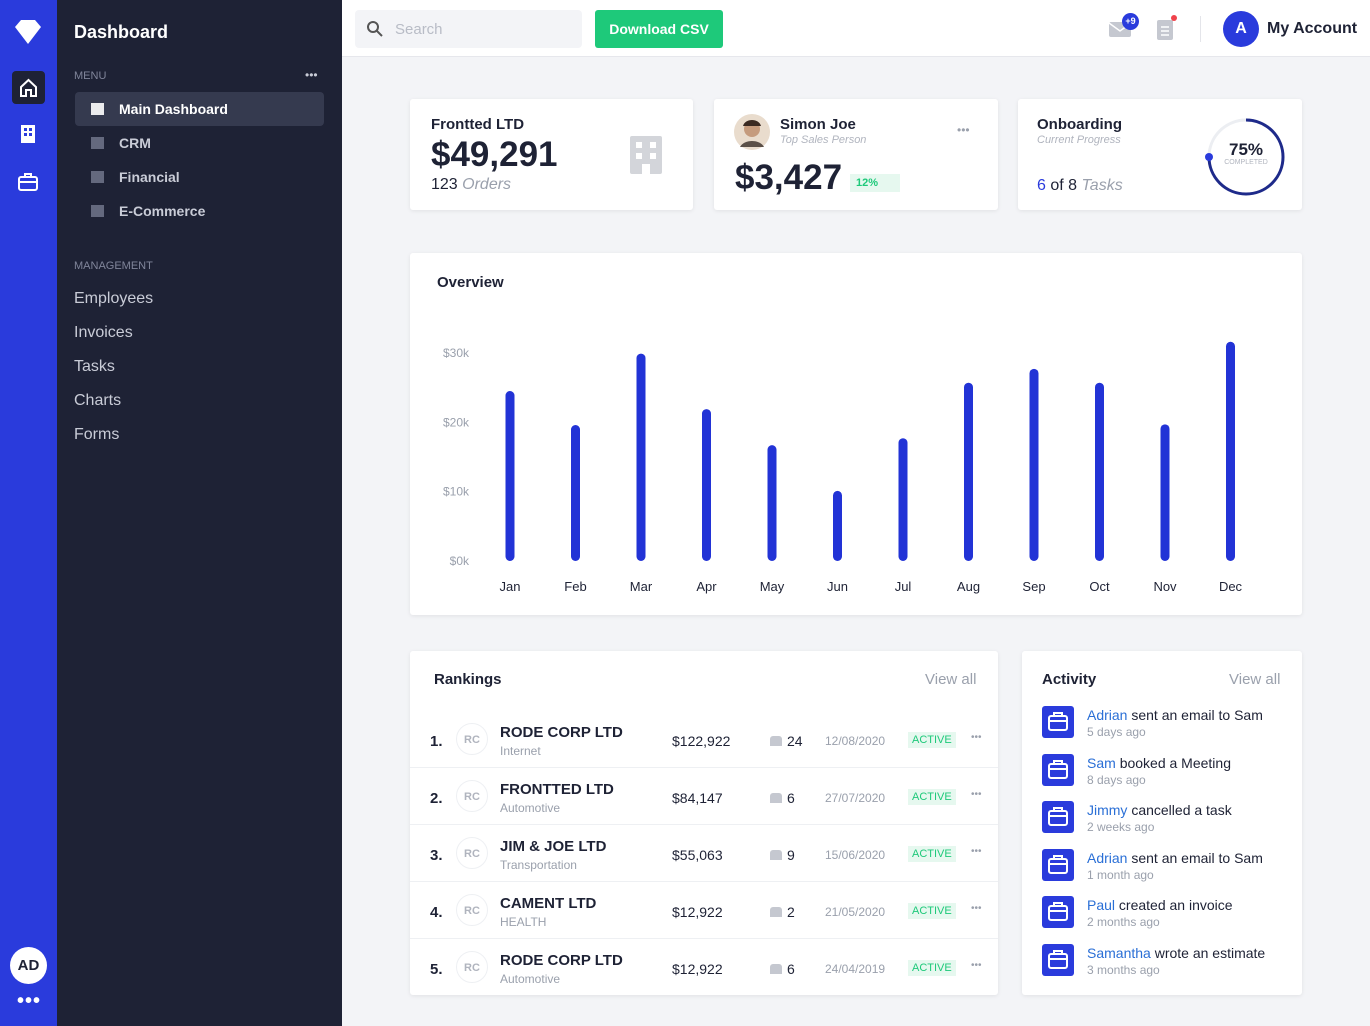  Describe the element at coordinates (548, 903) in the screenshot. I see `company-name: CAMENT LTD` at that location.